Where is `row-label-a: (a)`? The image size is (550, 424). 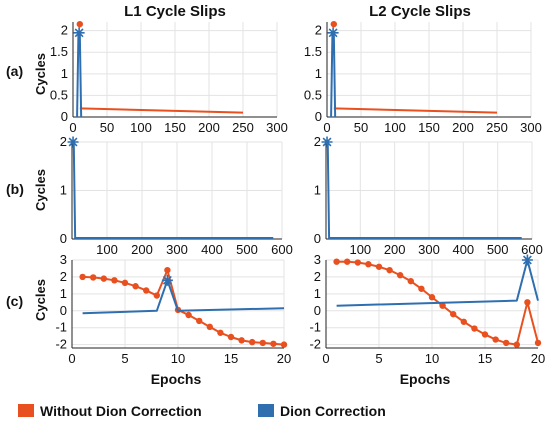
row-label-a: (a) is located at coordinates (14, 71).